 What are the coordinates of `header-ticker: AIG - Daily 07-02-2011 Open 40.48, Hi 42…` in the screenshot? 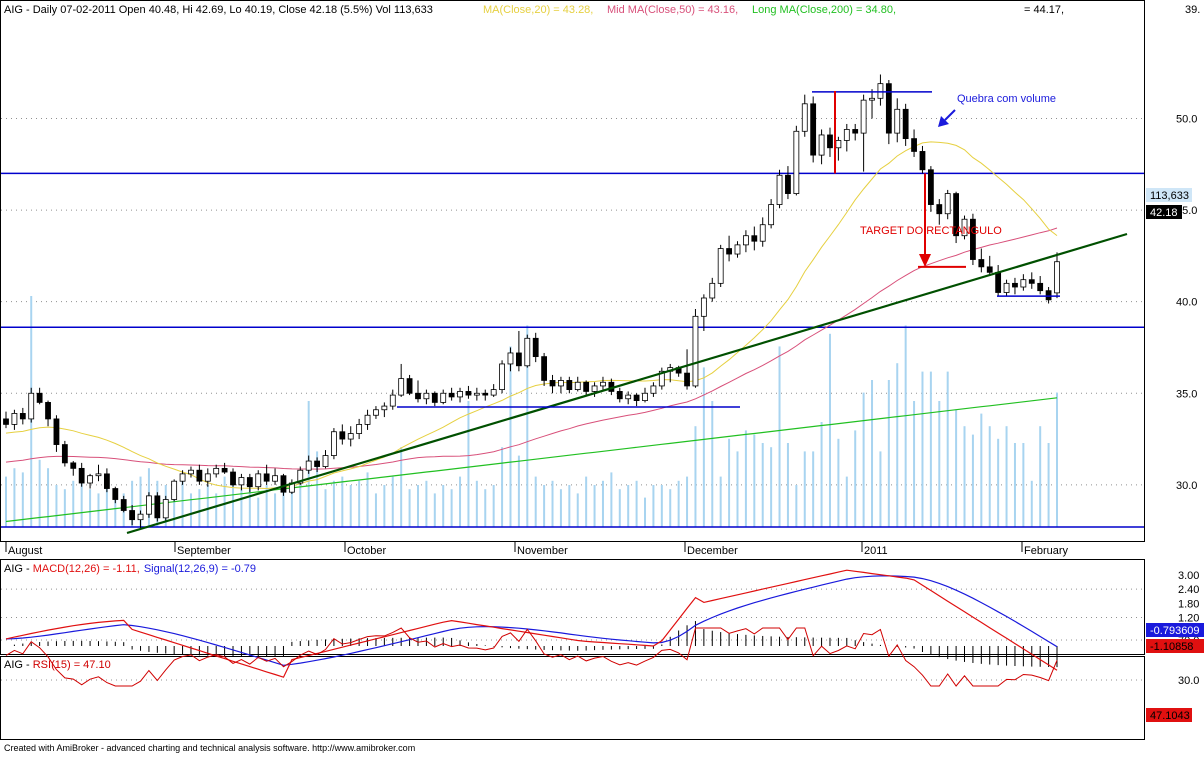 It's located at (218, 10).